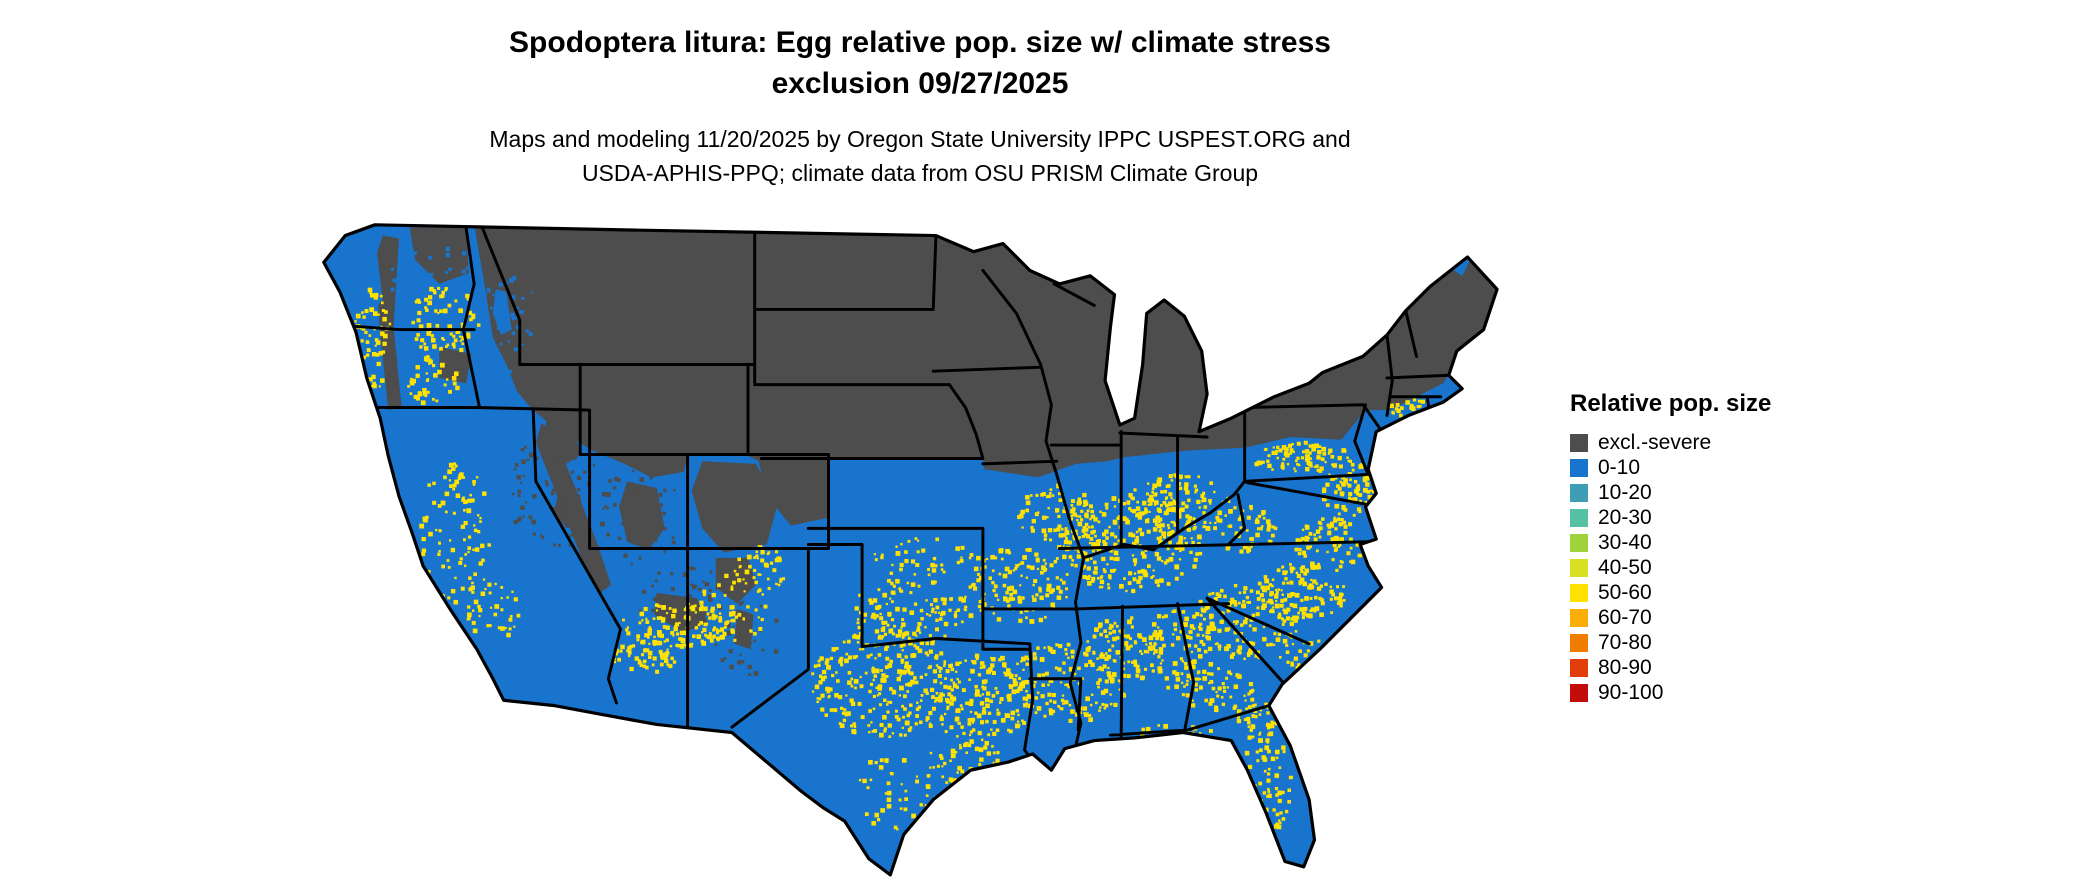 The image size is (2100, 892). What do you see at coordinates (1619, 467) in the screenshot?
I see `legend-label: 0-10` at bounding box center [1619, 467].